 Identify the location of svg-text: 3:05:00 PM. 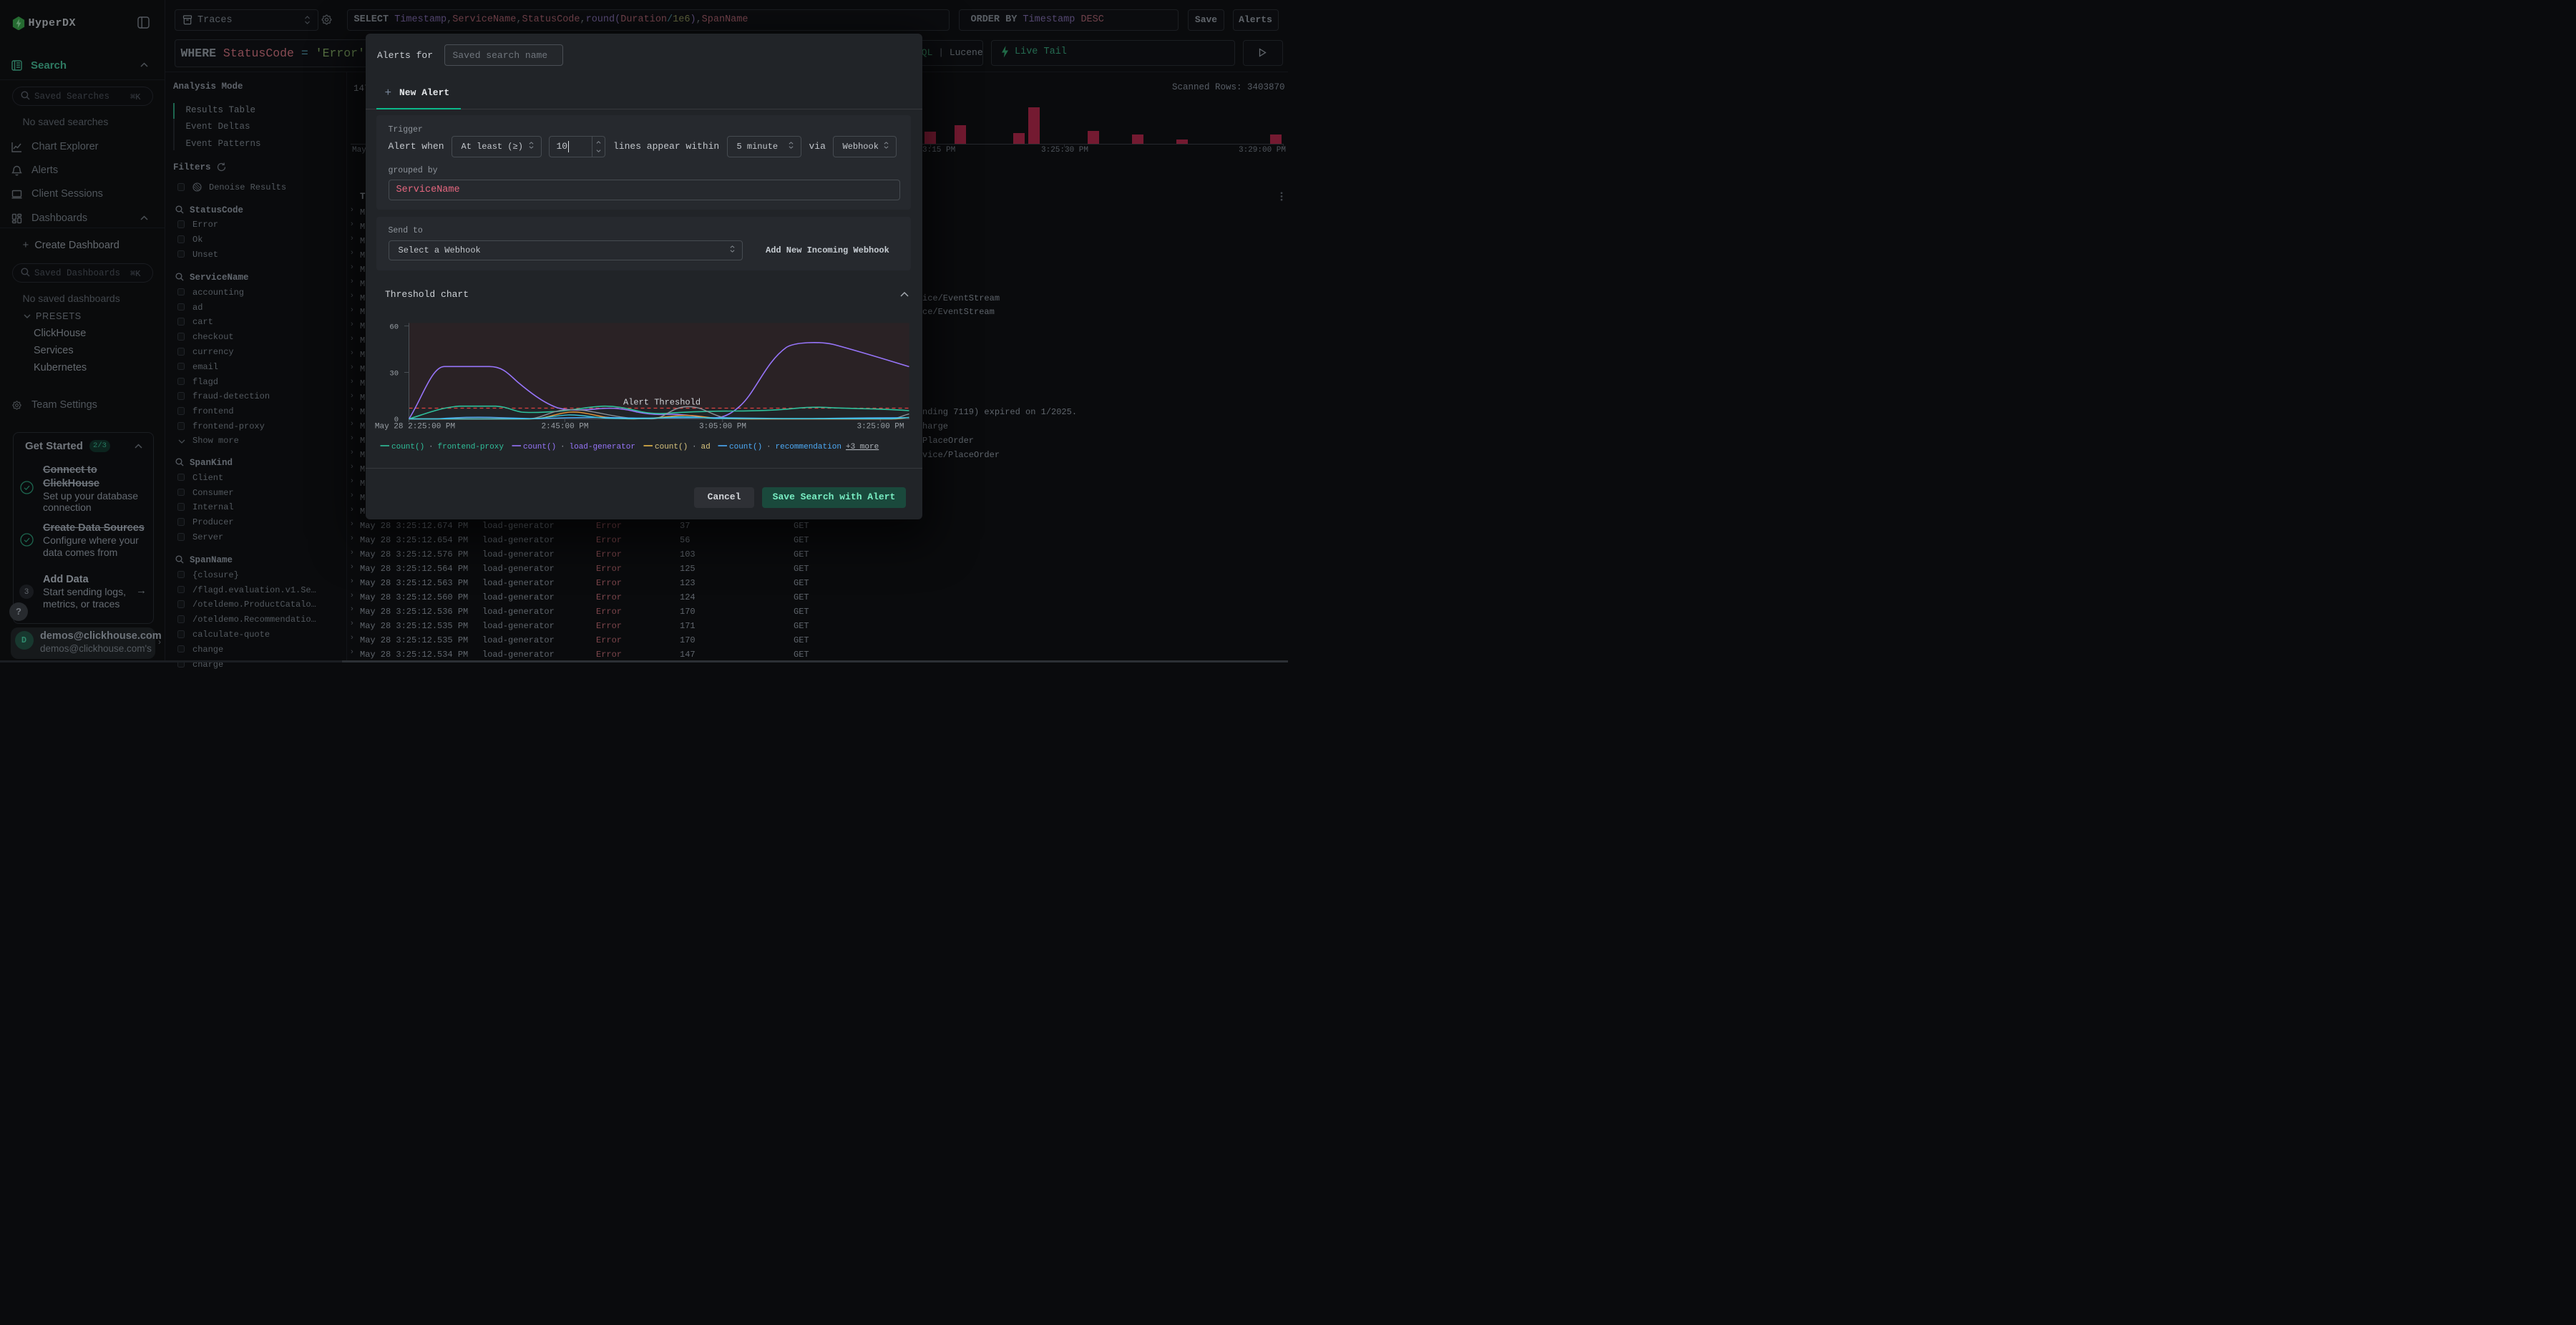
(722, 426).